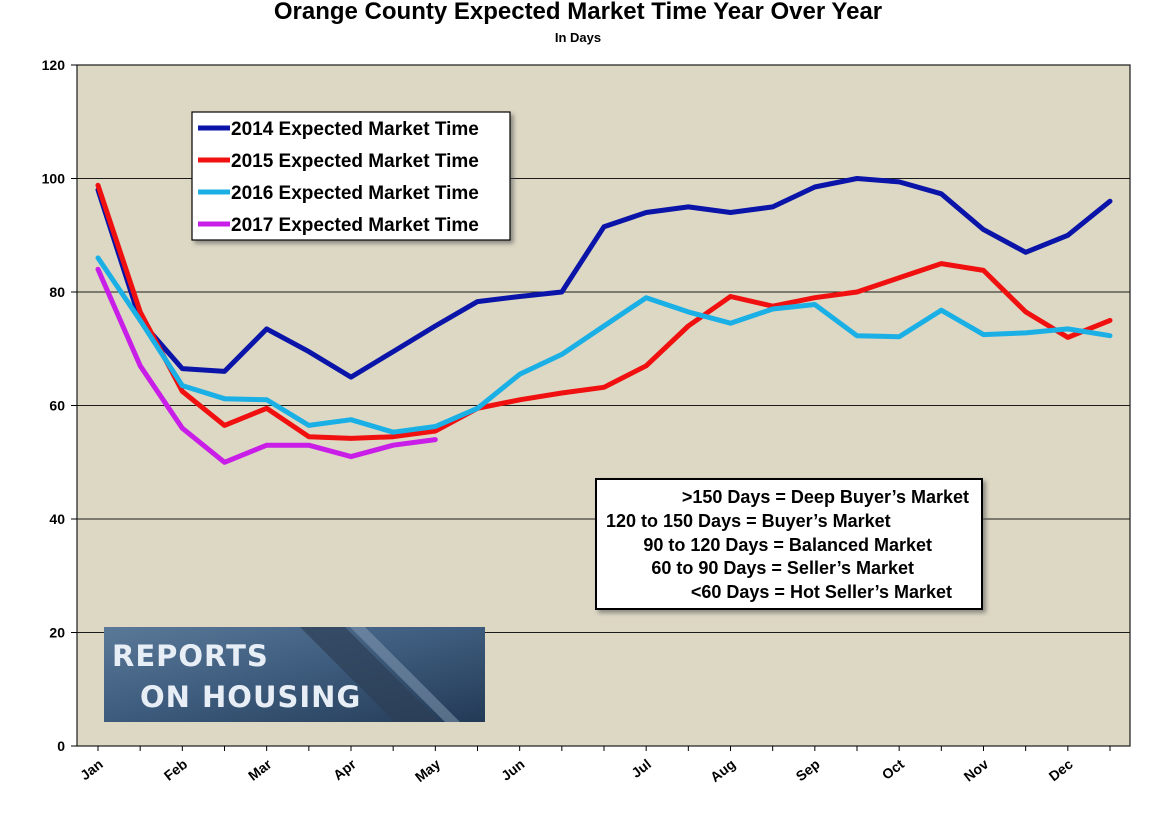 Image resolution: width=1173 pixels, height=829 pixels. Describe the element at coordinates (190, 656) in the screenshot. I see `logo-line-1: REPORTS` at that location.